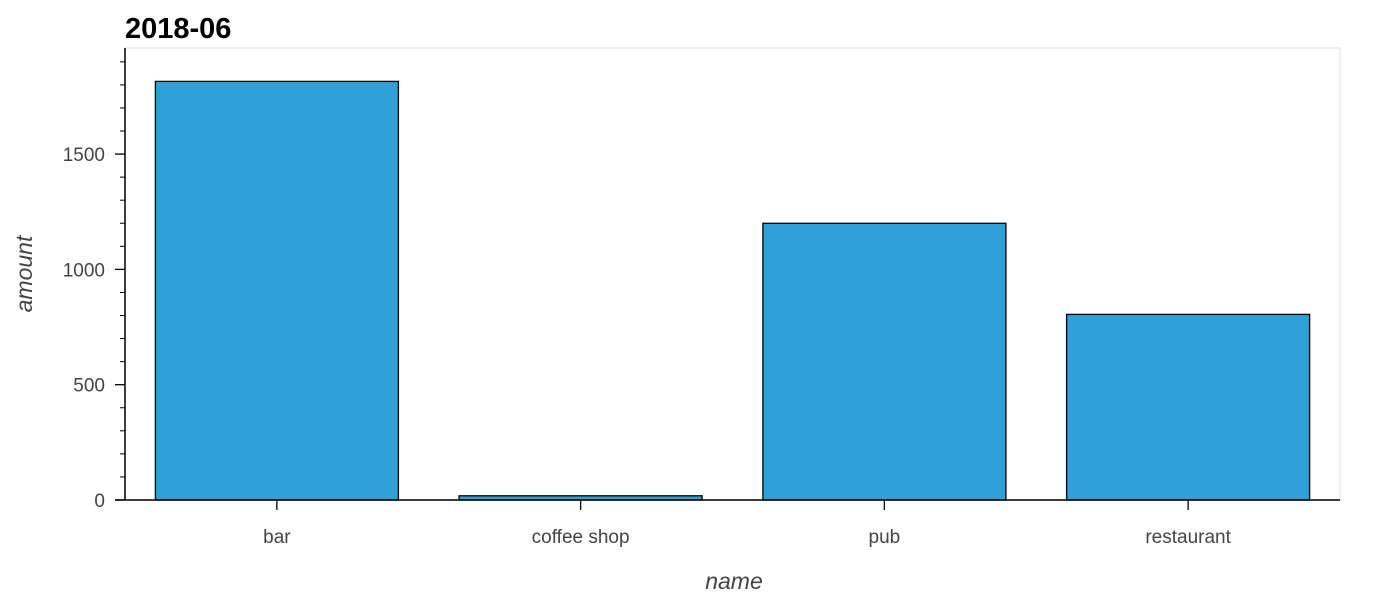 This screenshot has height=600, width=1400. Describe the element at coordinates (734, 581) in the screenshot. I see `x-axis-label: name` at that location.